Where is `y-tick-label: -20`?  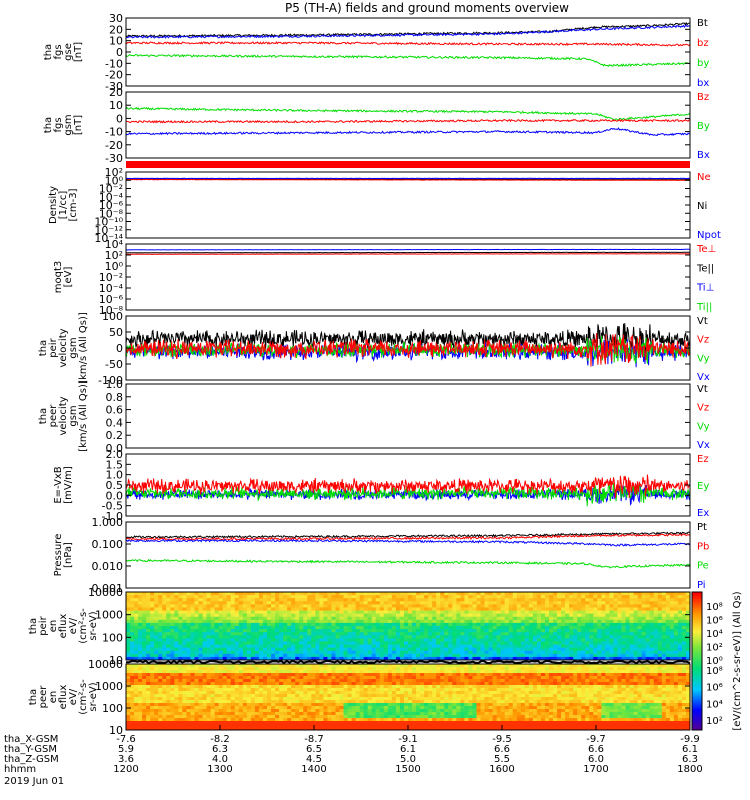 y-tick-label: -20 is located at coordinates (114, 75).